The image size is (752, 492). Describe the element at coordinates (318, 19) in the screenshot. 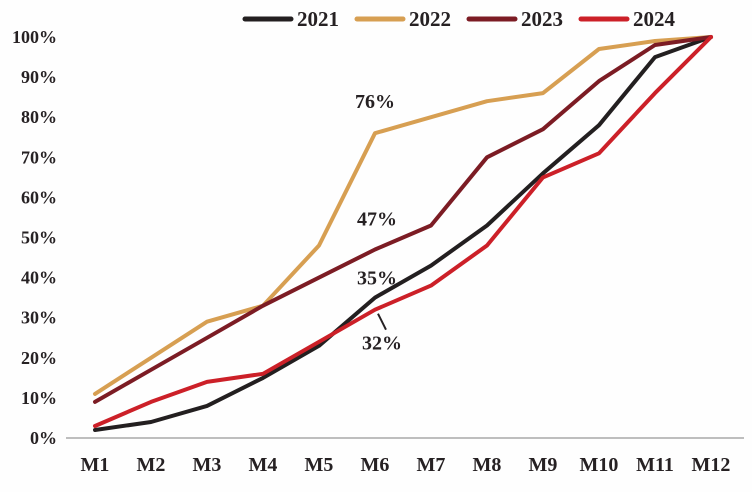

I see `legend-label-2021: 2021` at that location.